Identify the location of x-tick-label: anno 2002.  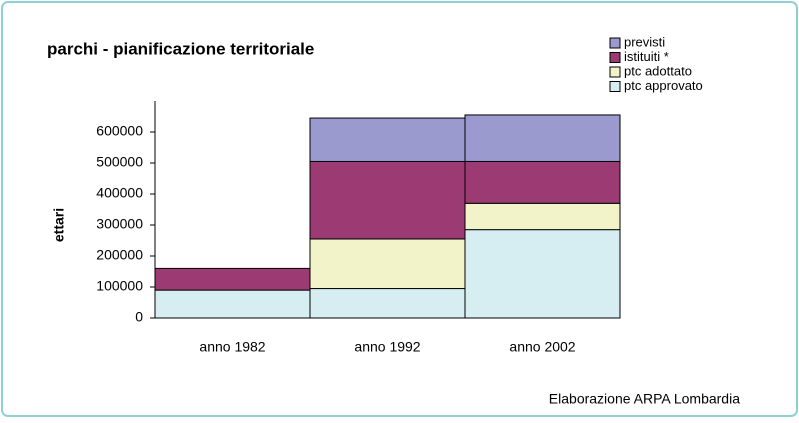
(542, 347).